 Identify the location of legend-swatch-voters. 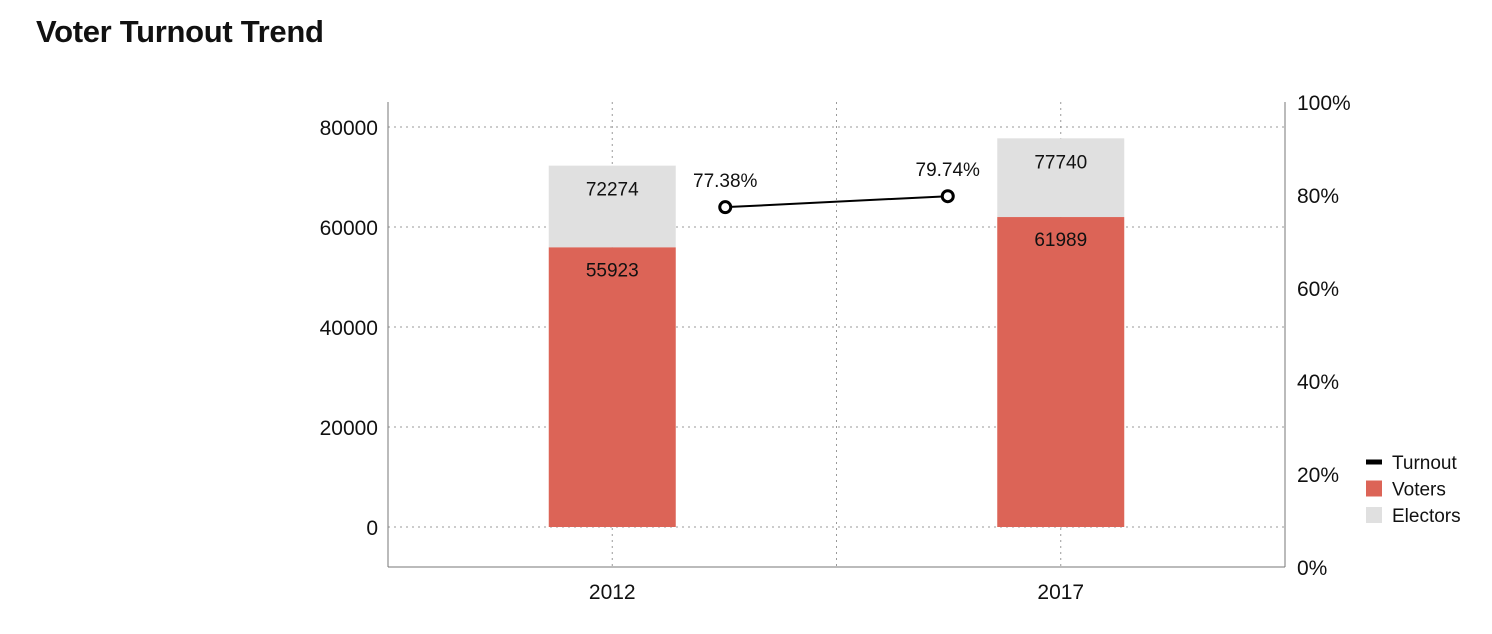
(1374, 488).